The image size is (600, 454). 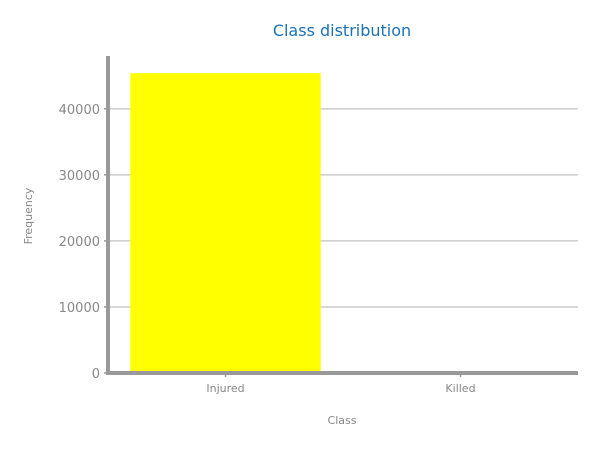 What do you see at coordinates (79, 242) in the screenshot?
I see `y-tick-label: 20000` at bounding box center [79, 242].